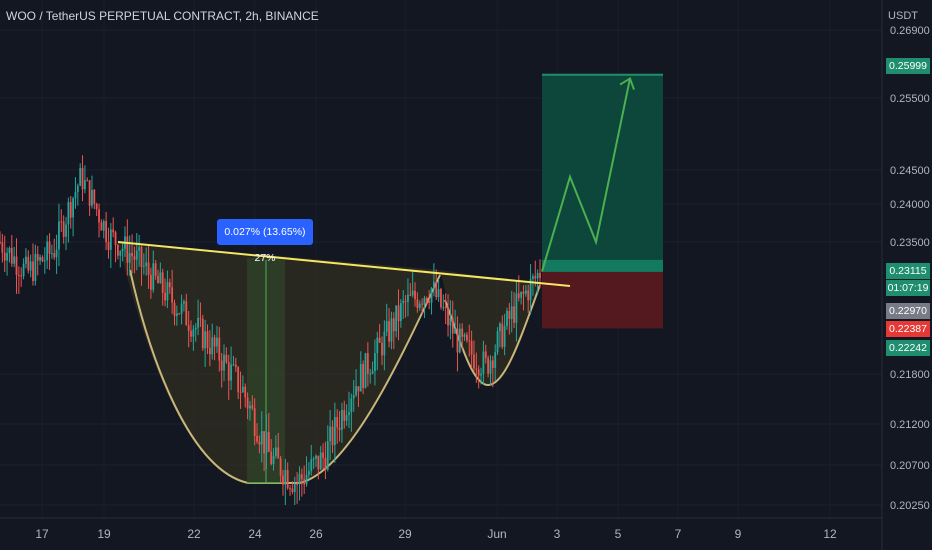  Describe the element at coordinates (910, 243) in the screenshot. I see `y-tick-label: 0.23500` at that location.